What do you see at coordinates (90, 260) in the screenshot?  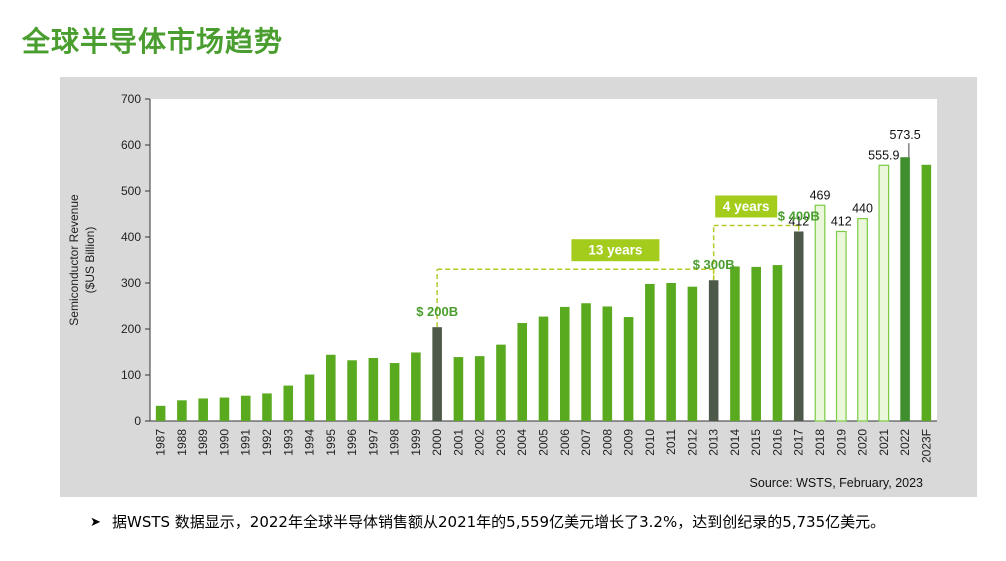 I see `y-axis-title-line2: ($US Billion)` at bounding box center [90, 260].